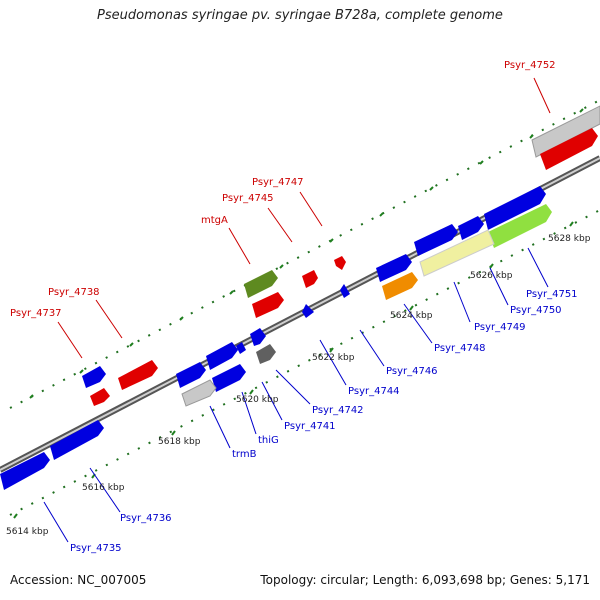 The width and height of the screenshot is (600, 600). Describe the element at coordinates (569, 149) in the screenshot. I see `gene-psyr-4752b` at that location.